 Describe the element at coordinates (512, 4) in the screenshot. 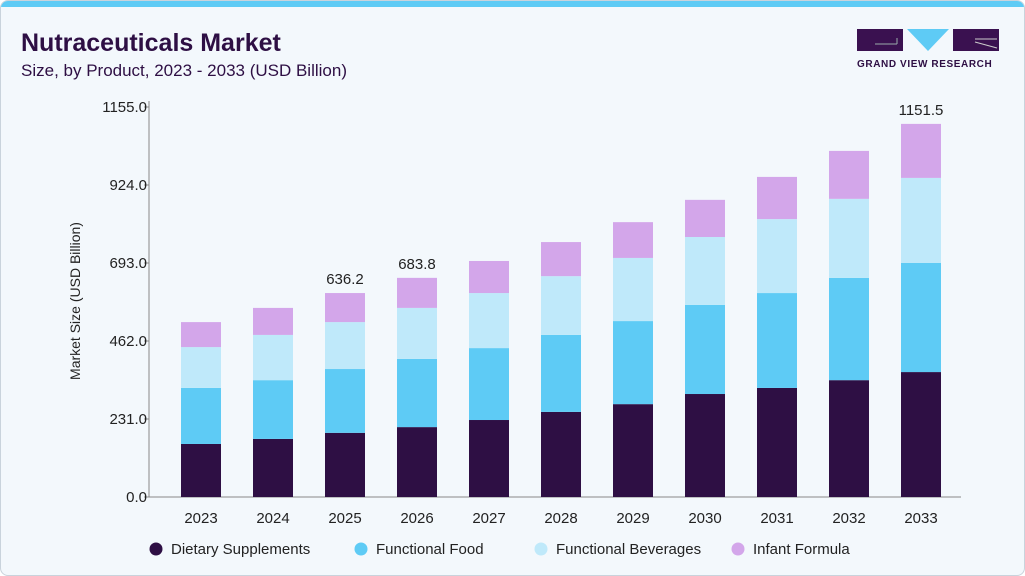

I see `accent-bar` at that location.